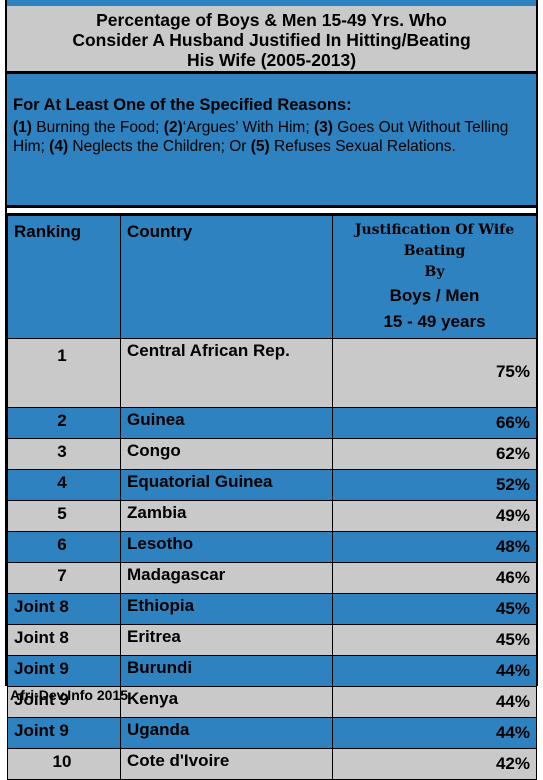 This screenshot has width=543, height=780. Describe the element at coordinates (434, 516) in the screenshot. I see `percentage-cell: 49%` at that location.